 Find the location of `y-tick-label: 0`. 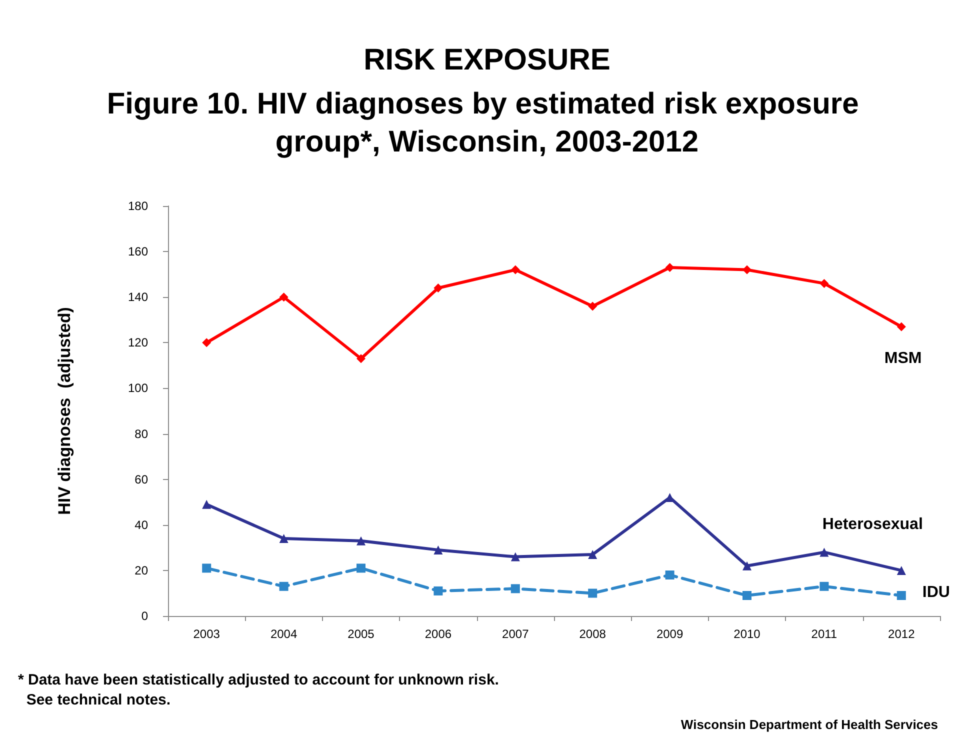

y-tick-label: 0 is located at coordinates (144, 616).